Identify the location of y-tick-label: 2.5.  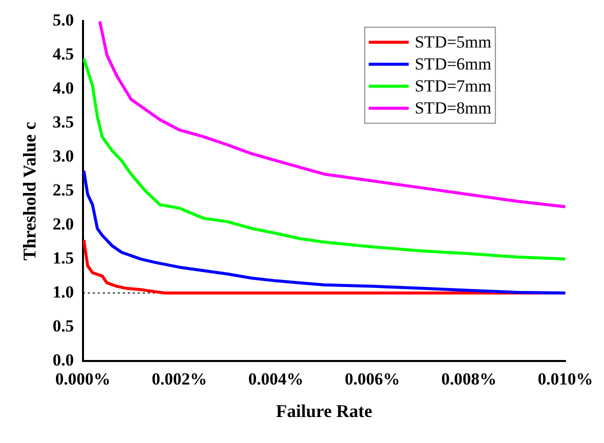
(63, 190).